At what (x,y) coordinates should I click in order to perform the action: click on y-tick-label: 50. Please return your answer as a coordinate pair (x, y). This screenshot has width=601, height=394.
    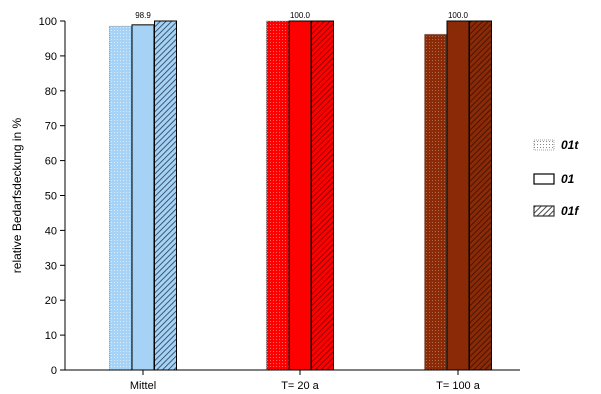
    Looking at the image, I should click on (51, 197).